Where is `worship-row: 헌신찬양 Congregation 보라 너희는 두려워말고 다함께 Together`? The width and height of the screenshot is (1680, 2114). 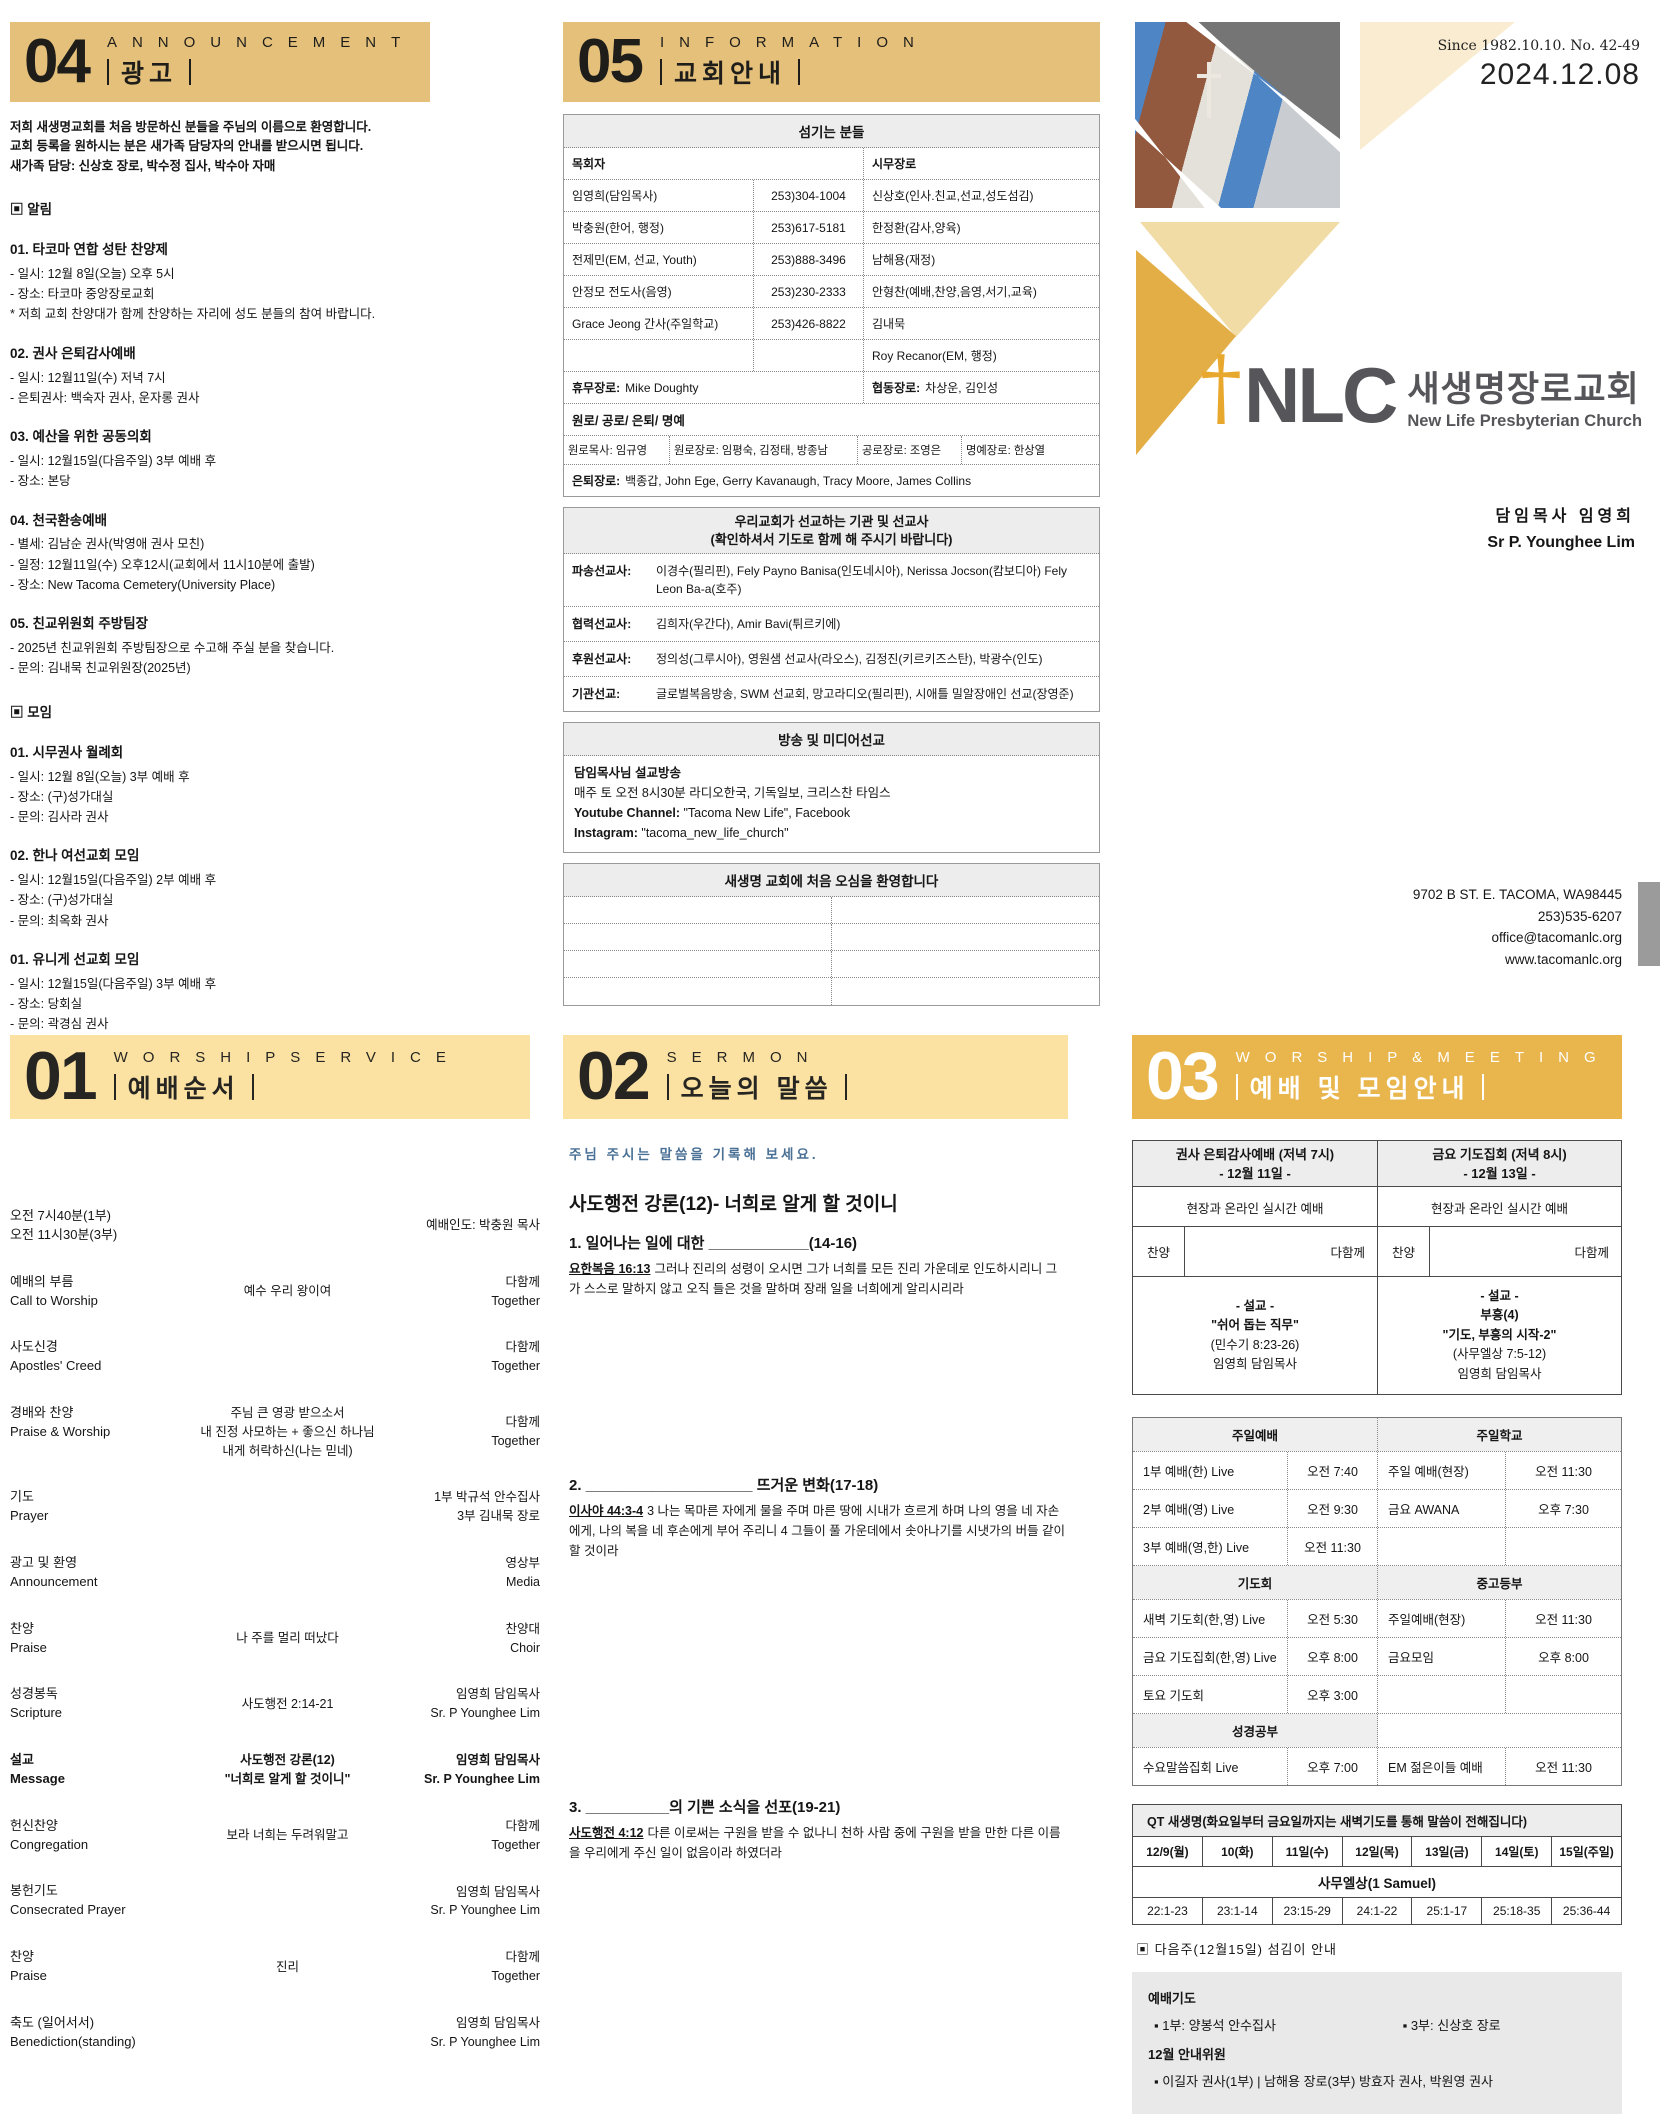
worship-row: 헌신찬양 Congregation 보라 너희는 두려워말고 다함께 Together is located at coordinates (275, 1834).